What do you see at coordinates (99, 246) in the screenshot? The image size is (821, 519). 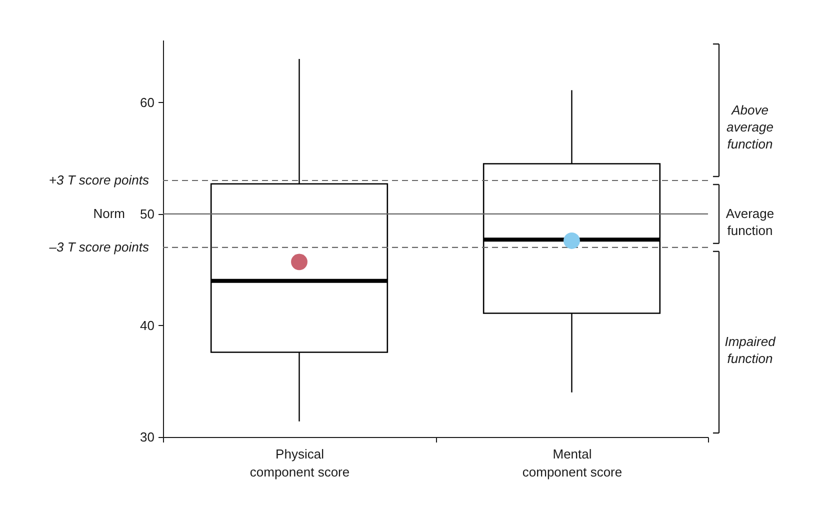 I see `ref-line-label: –3 T score points` at bounding box center [99, 246].